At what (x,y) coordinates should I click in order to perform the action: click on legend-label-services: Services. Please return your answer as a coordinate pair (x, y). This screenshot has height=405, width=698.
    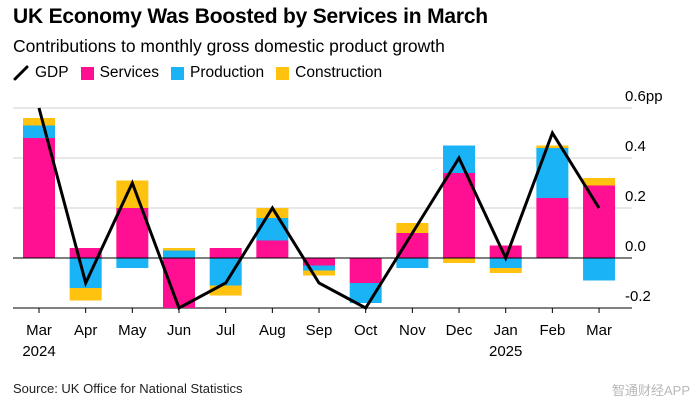
    Looking at the image, I should click on (129, 72).